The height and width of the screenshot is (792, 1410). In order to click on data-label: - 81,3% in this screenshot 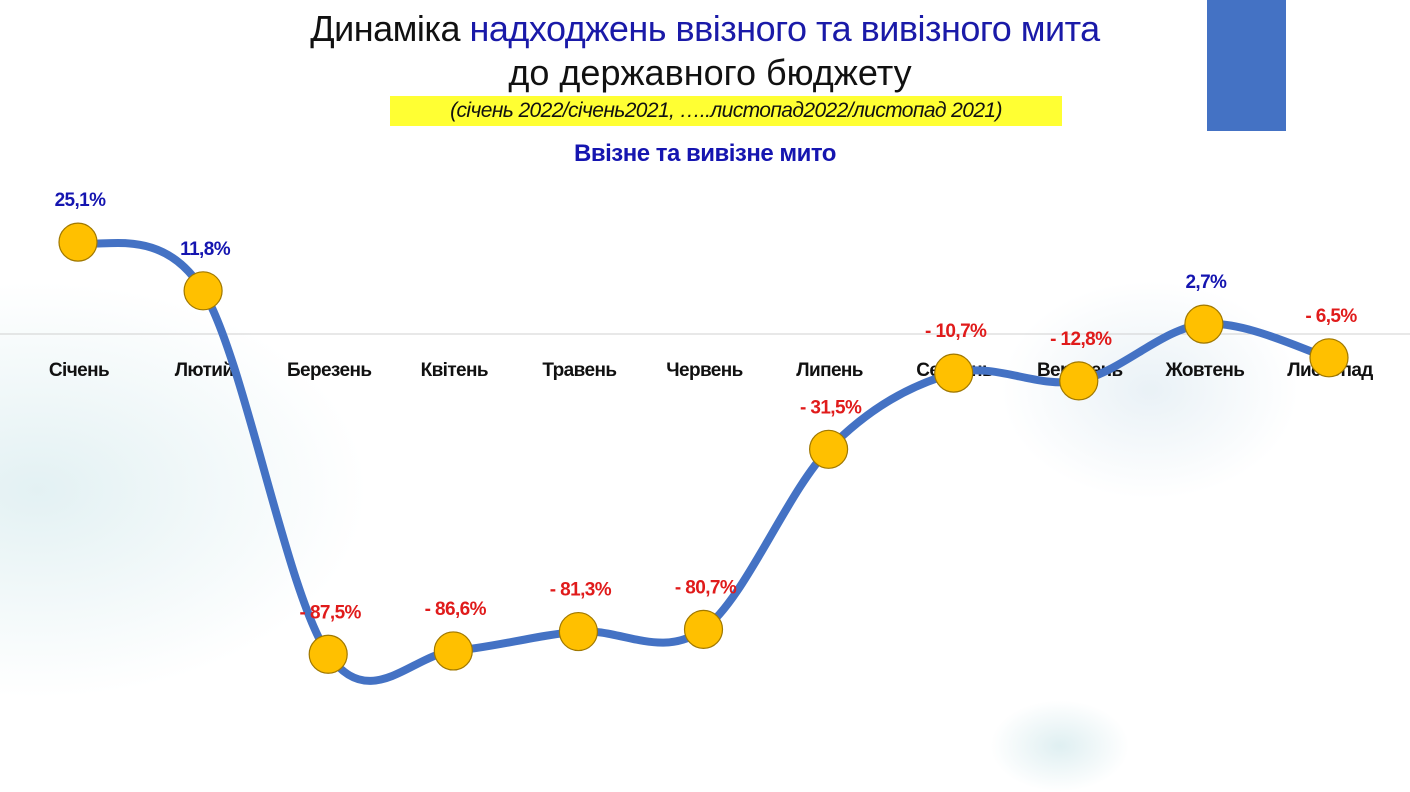, I will do `click(581, 590)`.